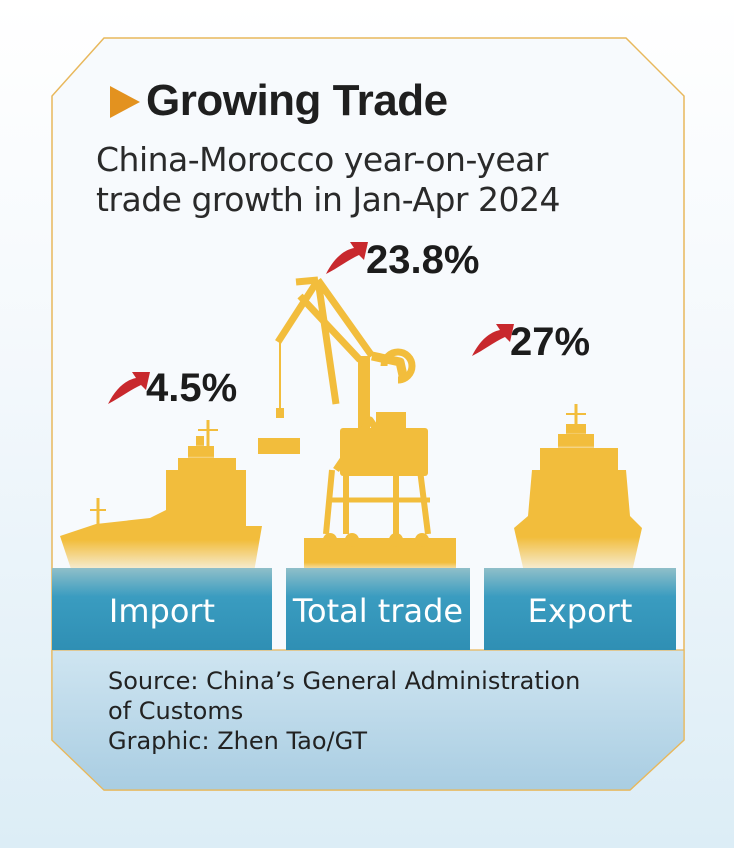  I want to click on value-label-export: 27%, so click(550, 342).